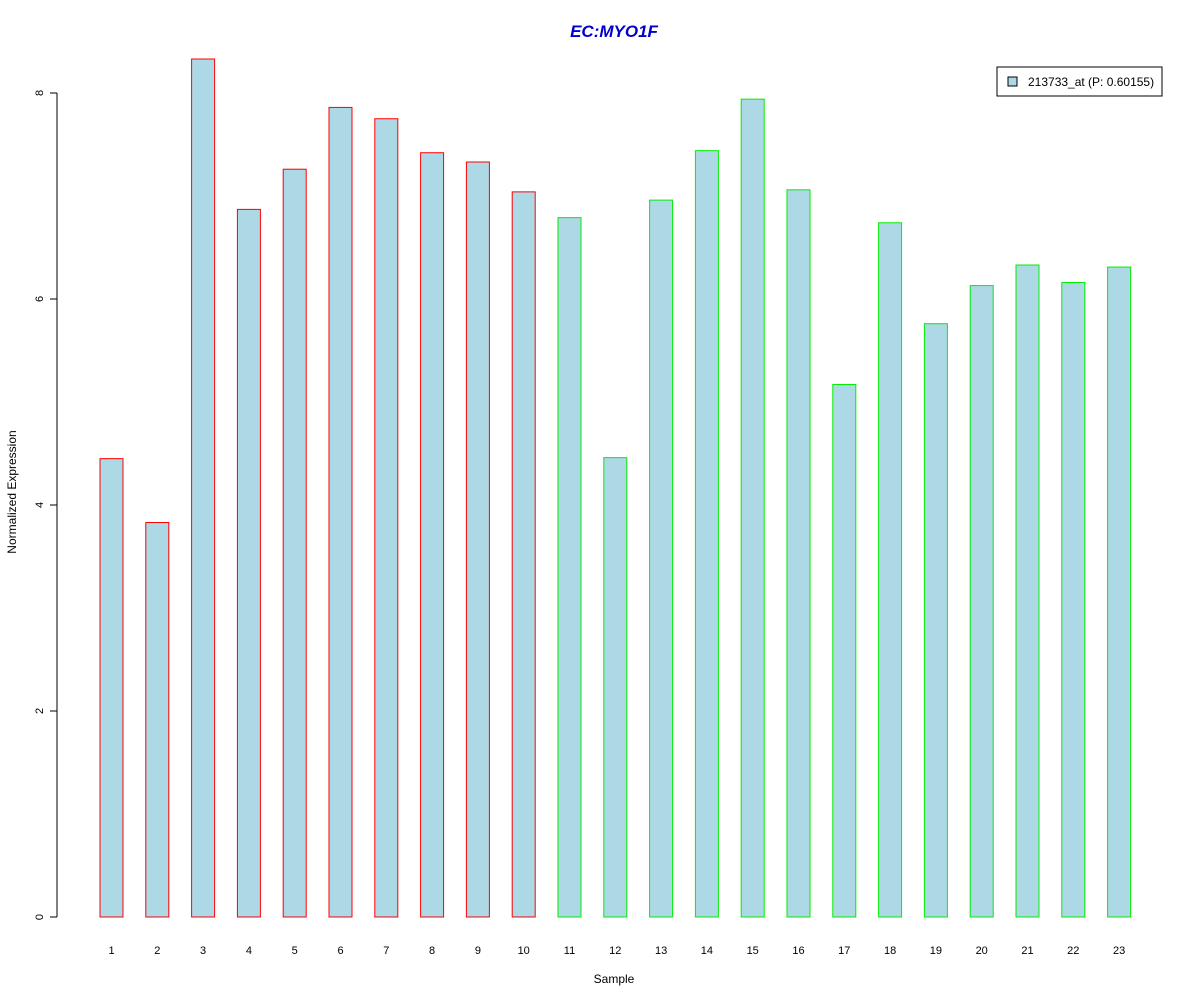  What do you see at coordinates (569, 951) in the screenshot?
I see `x-tick-label: 11` at bounding box center [569, 951].